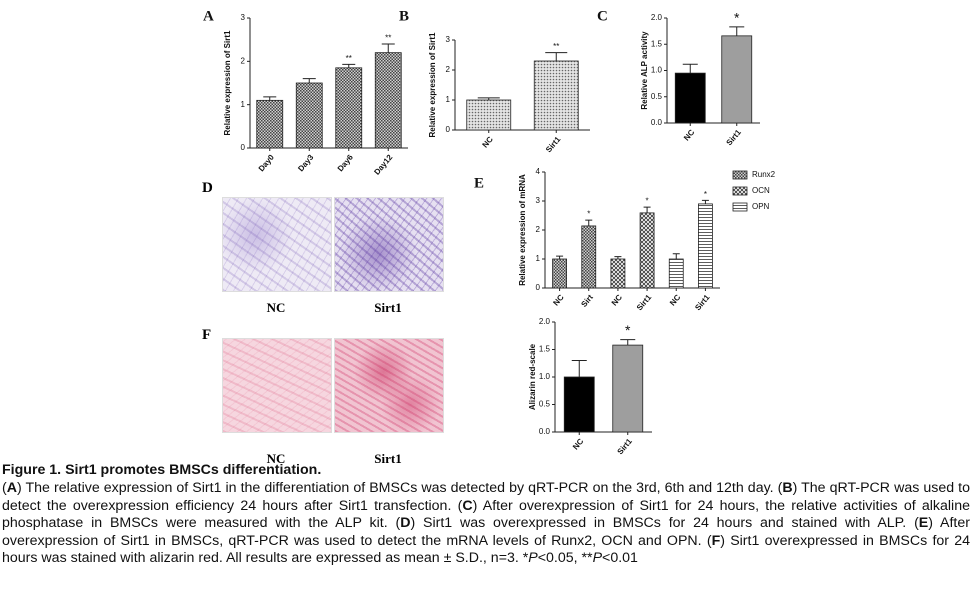  I want to click on caption-text: A, so click(11, 488).